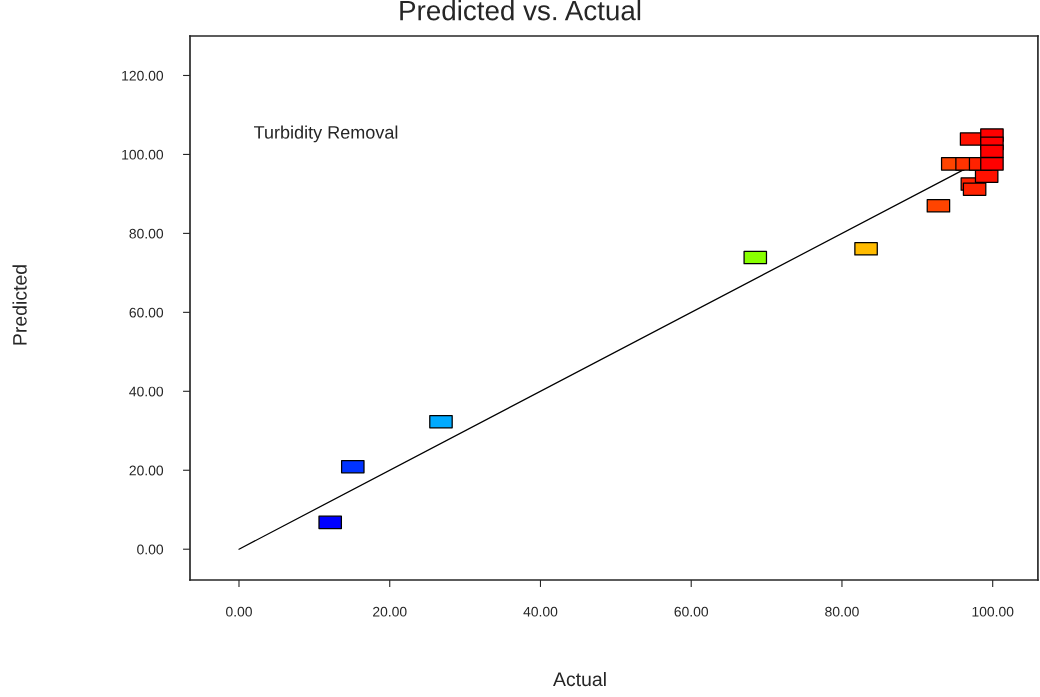 This screenshot has height=697, width=1040. Describe the element at coordinates (540, 611) in the screenshot. I see `x-tick-label: 40.00` at that location.